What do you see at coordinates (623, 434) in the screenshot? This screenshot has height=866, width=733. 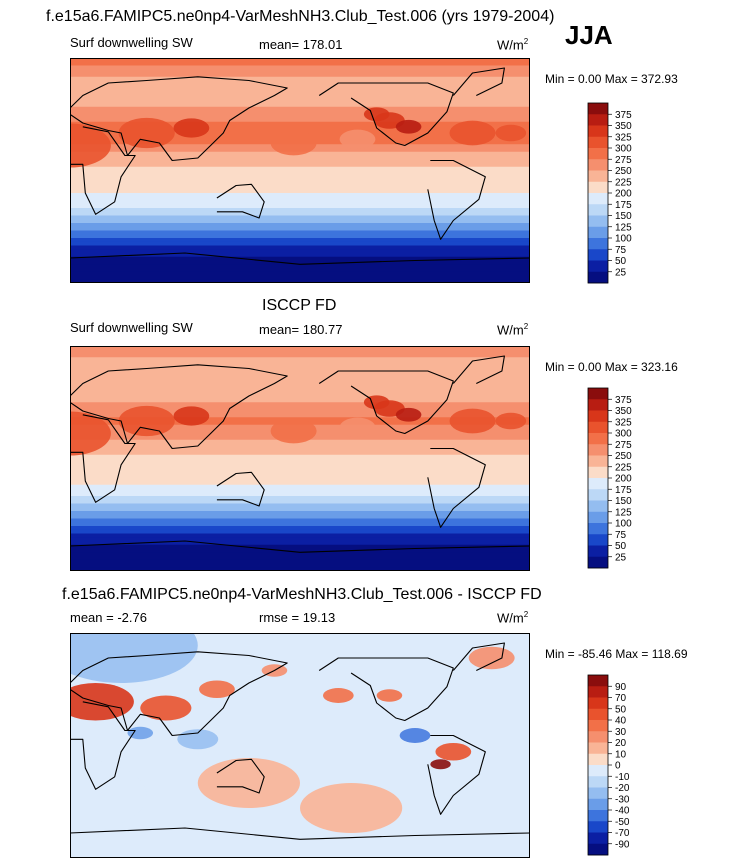 I see `colorbar-tick-label: 300` at bounding box center [623, 434].